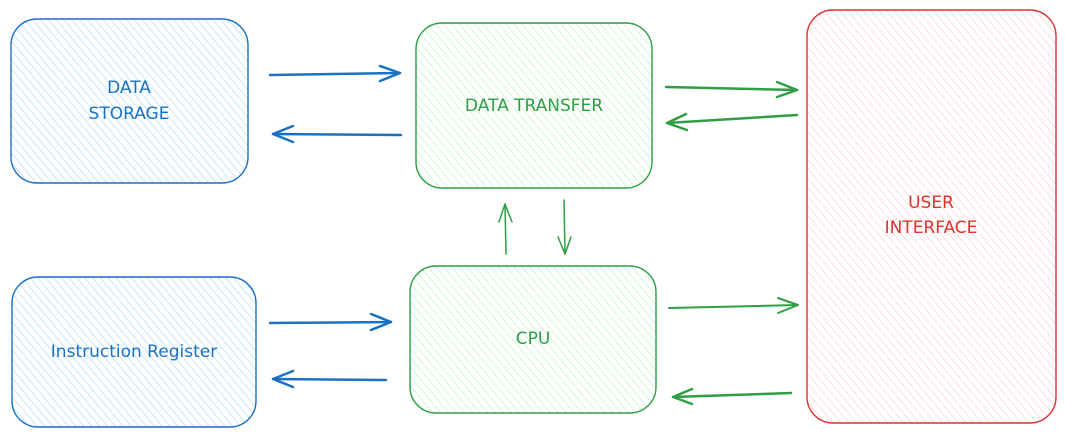 This screenshot has height=437, width=1066. What do you see at coordinates (732, 396) in the screenshot?
I see `arrow-ui-to-cpu` at bounding box center [732, 396].